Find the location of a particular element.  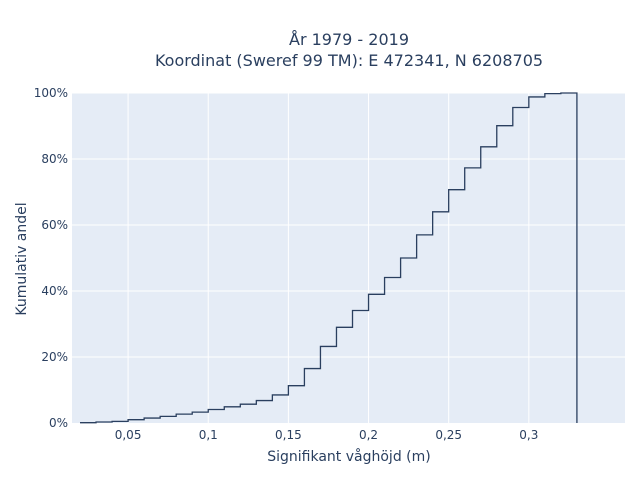

chart-title-line-1: År 1979 - 2019 is located at coordinates (349, 39).